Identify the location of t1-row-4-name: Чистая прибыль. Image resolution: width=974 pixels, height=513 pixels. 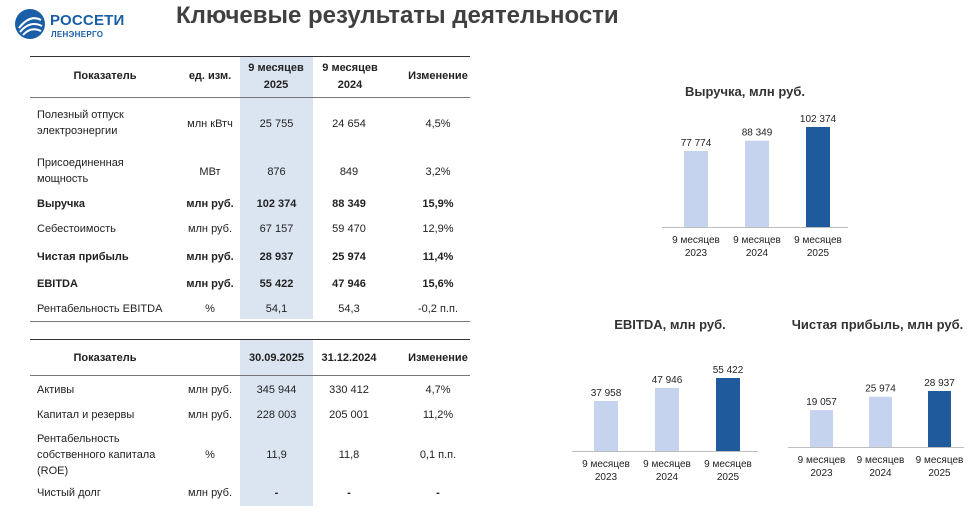
(83, 257).